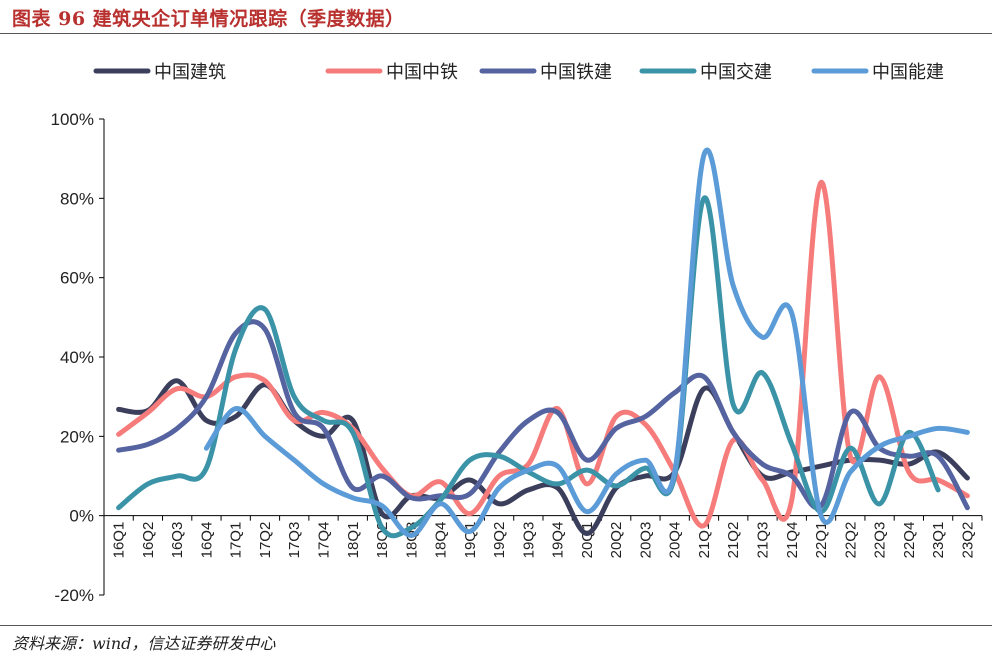  I want to click on x-tick-label: 21Q1, so click(704, 540).